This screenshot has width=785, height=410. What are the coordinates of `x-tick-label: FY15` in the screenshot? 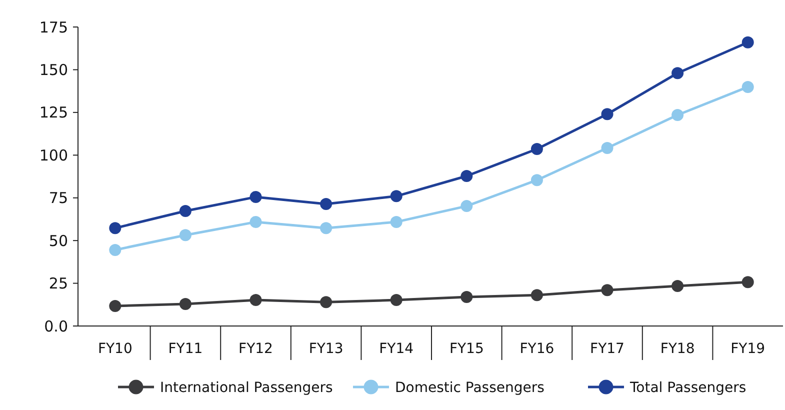 It's located at (466, 349).